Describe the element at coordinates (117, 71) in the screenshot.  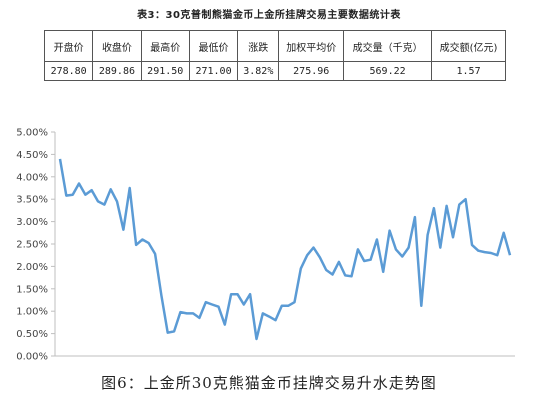
I see `value-close-price: 289.86` at that location.